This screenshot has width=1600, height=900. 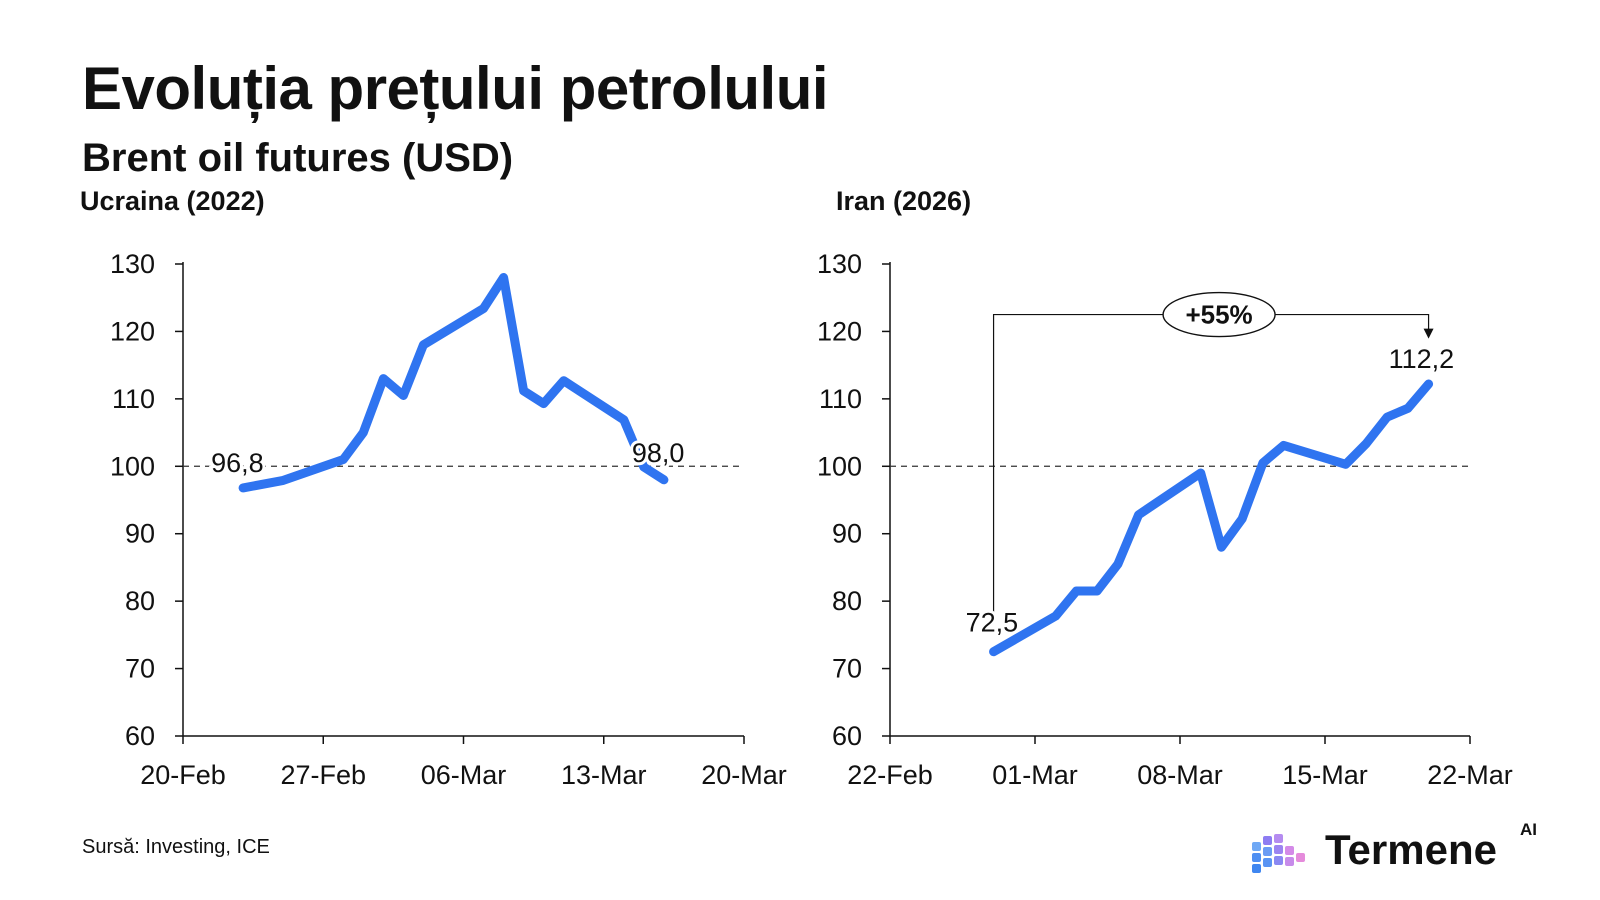 What do you see at coordinates (1470, 775) in the screenshot?
I see `x-tick-label: 22-Mar` at bounding box center [1470, 775].